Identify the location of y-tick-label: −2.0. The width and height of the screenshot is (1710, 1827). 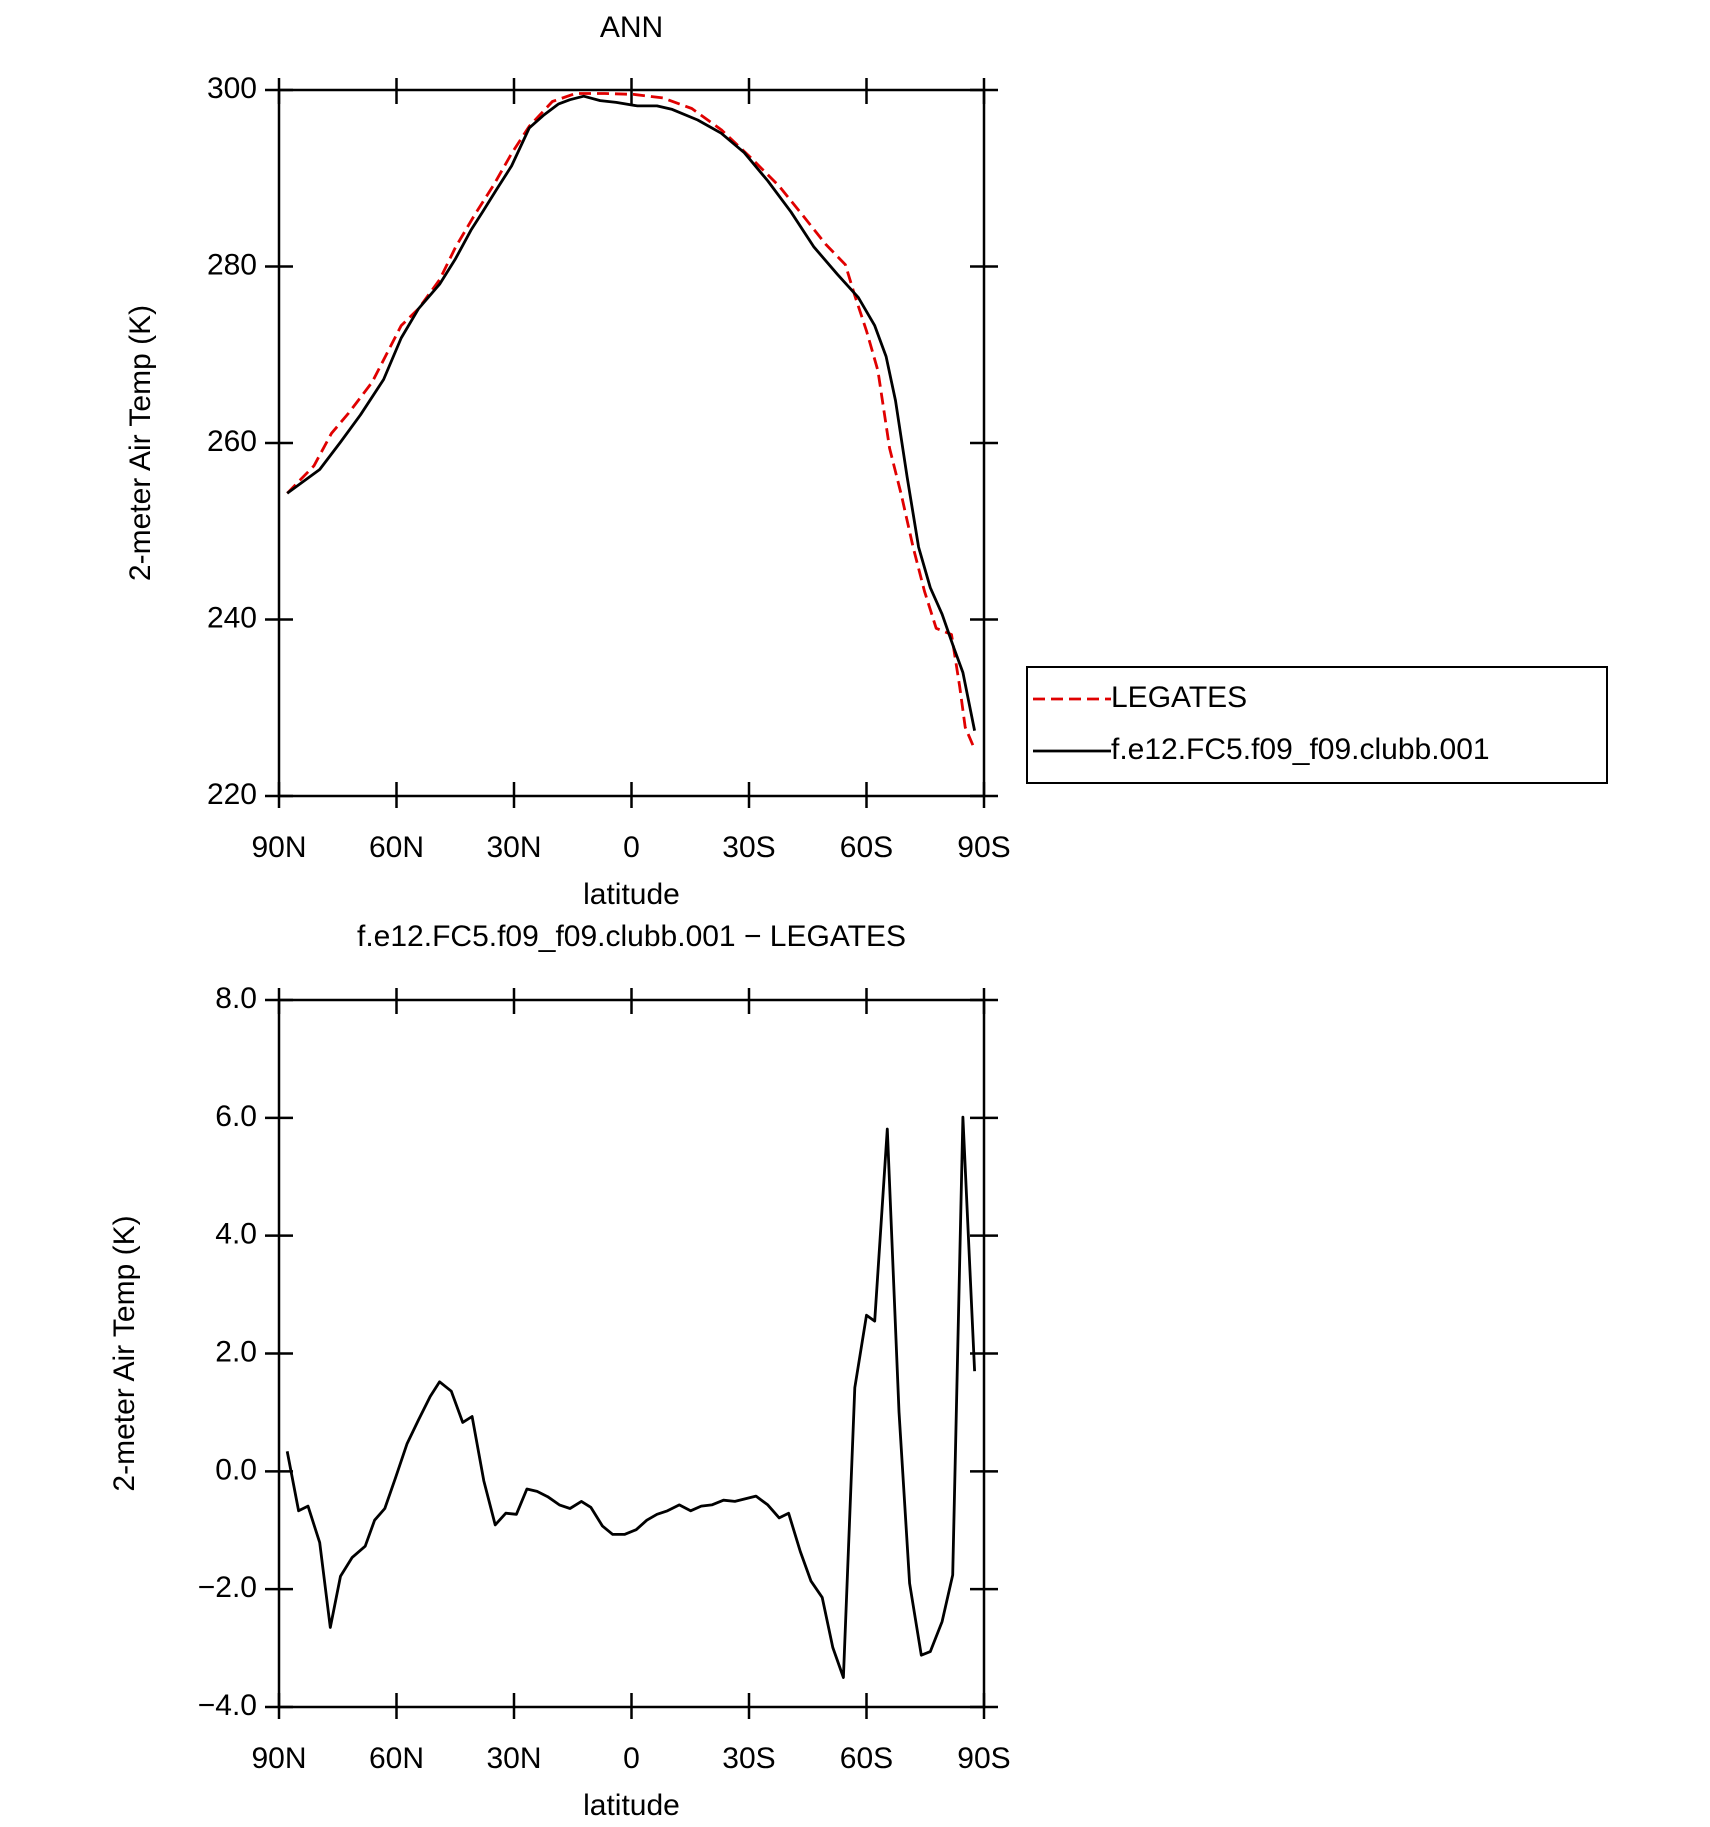
(227, 1587).